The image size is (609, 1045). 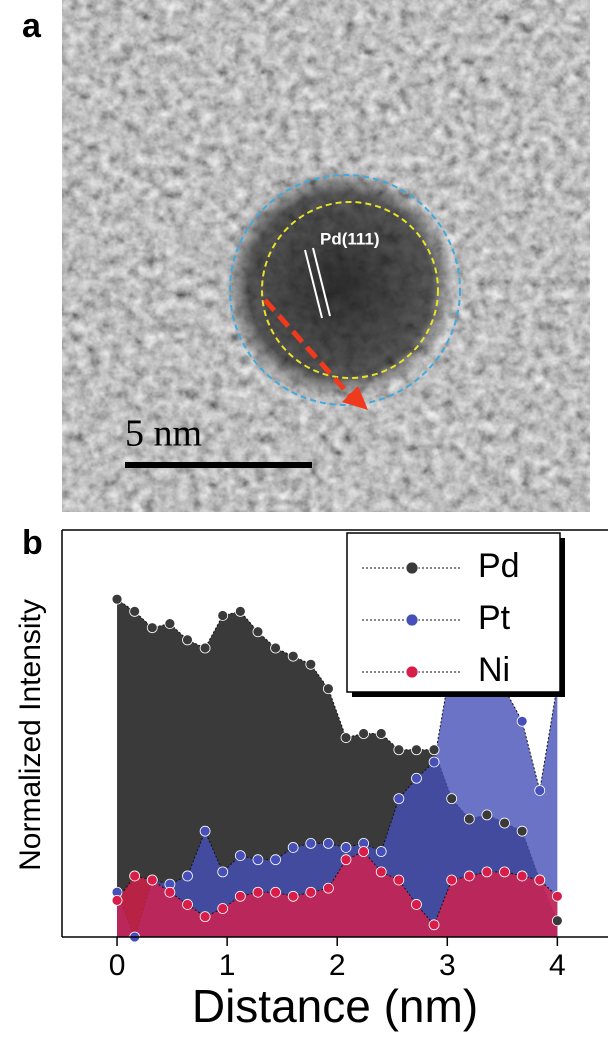 What do you see at coordinates (337, 965) in the screenshot?
I see `x-tick-label: 2` at bounding box center [337, 965].